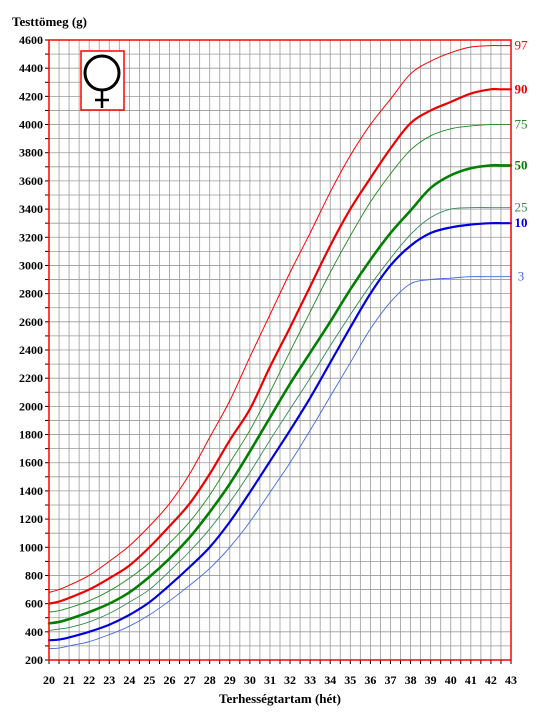 The width and height of the screenshot is (540, 720). Describe the element at coordinates (350, 680) in the screenshot. I see `x-tick-label: 35` at that location.